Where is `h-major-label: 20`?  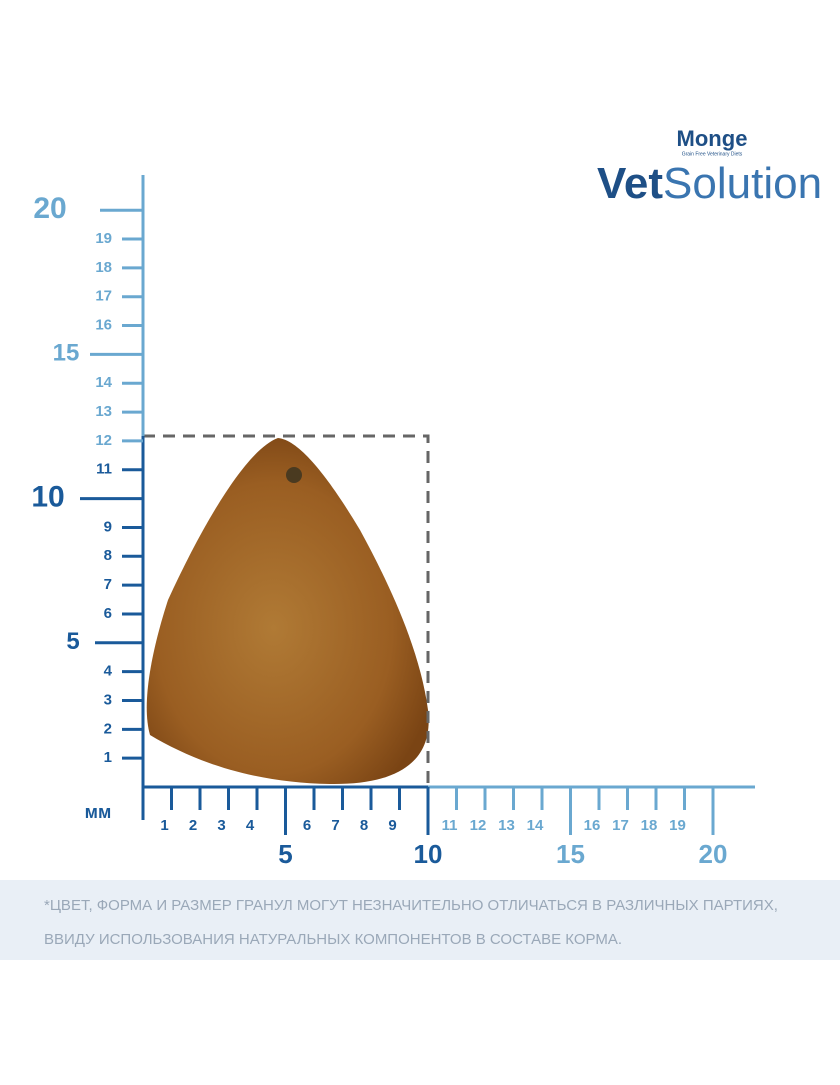 h-major-label: 20 is located at coordinates (713, 854).